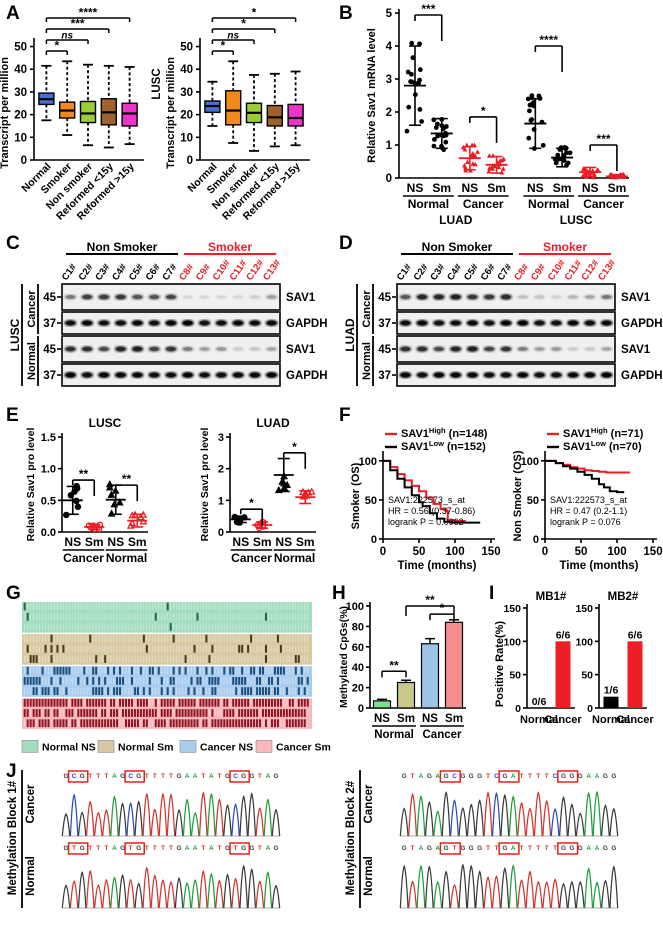 Image resolution: width=663 pixels, height=925 pixels. Describe the element at coordinates (443, 446) in the screenshot. I see `legend-label: SAV1Low (n=152)` at that location.